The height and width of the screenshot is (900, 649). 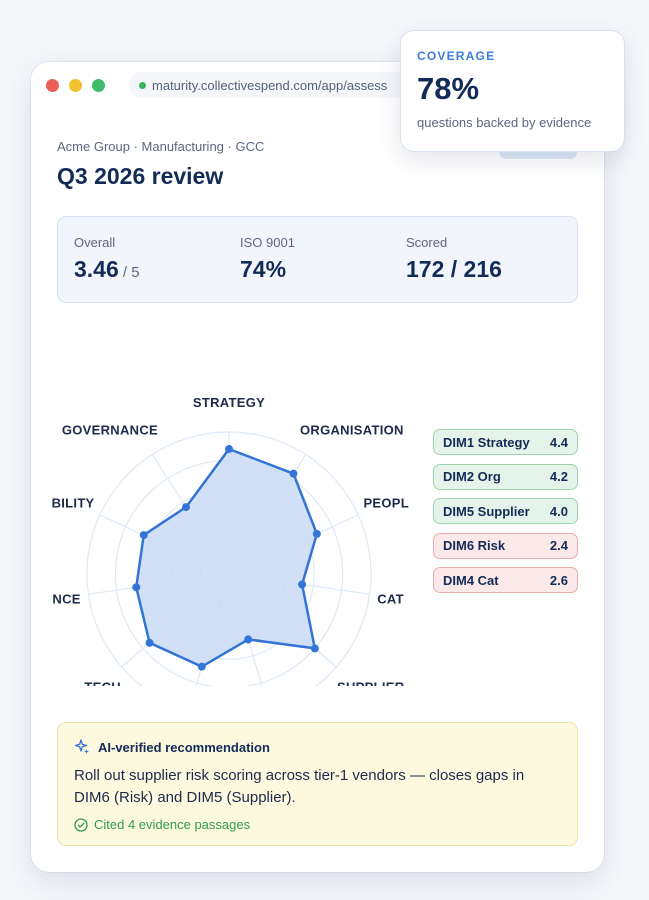 I want to click on secure-connection-icon, so click(x=142, y=85).